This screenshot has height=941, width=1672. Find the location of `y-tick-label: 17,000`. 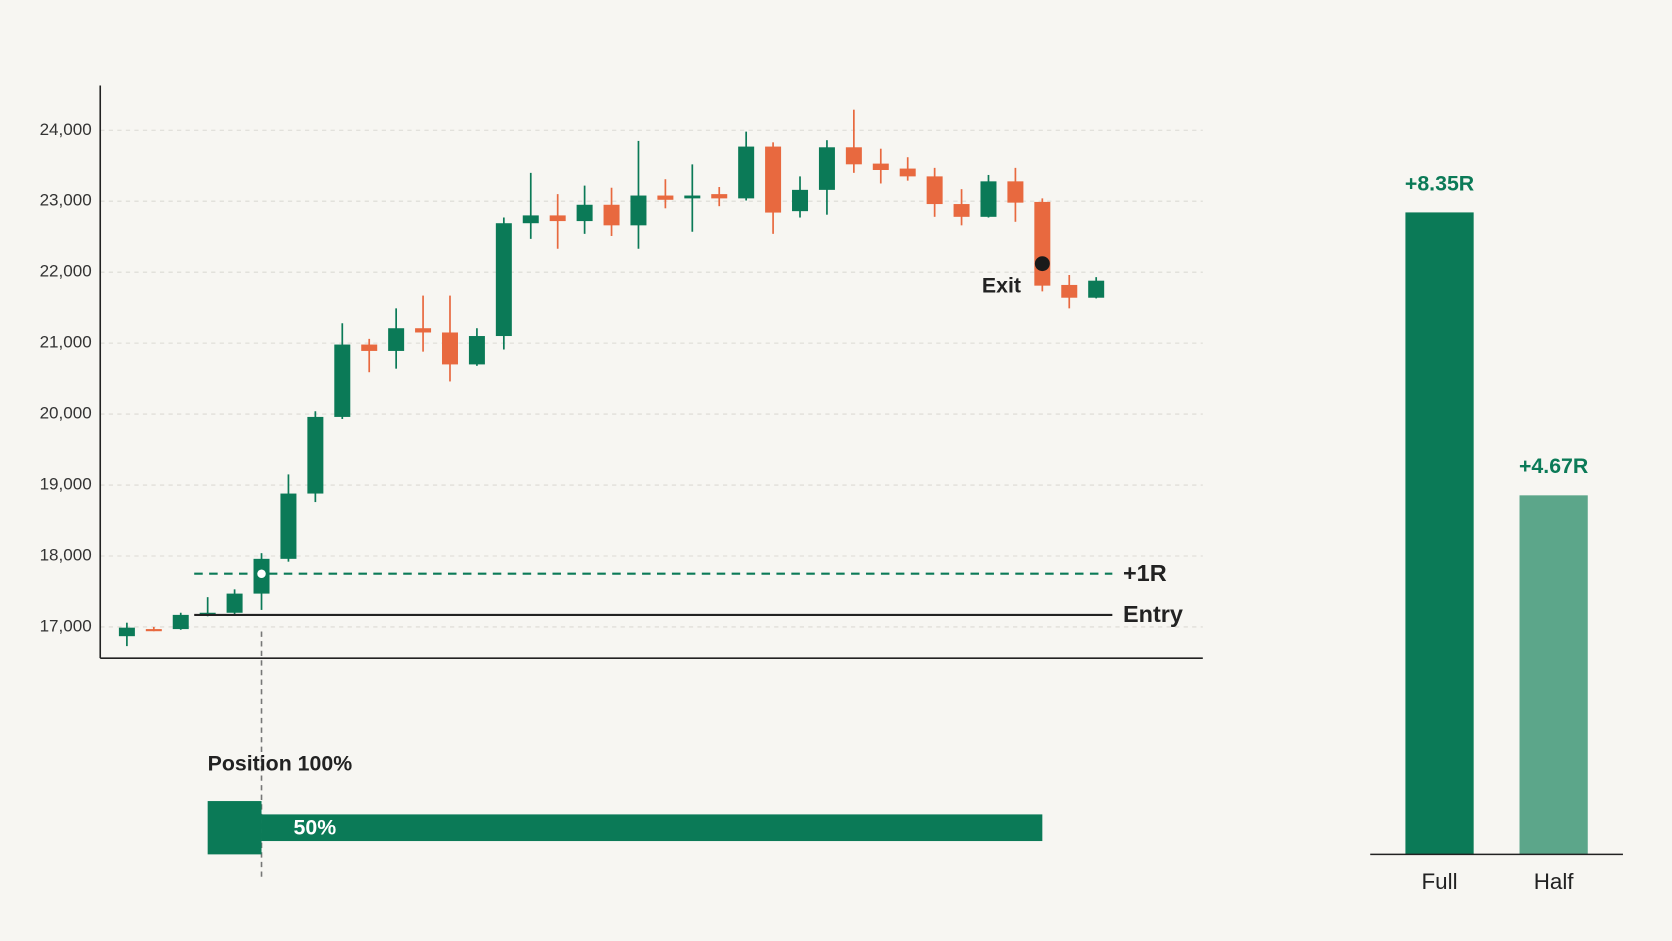

y-tick-label: 17,000 is located at coordinates (66, 625).